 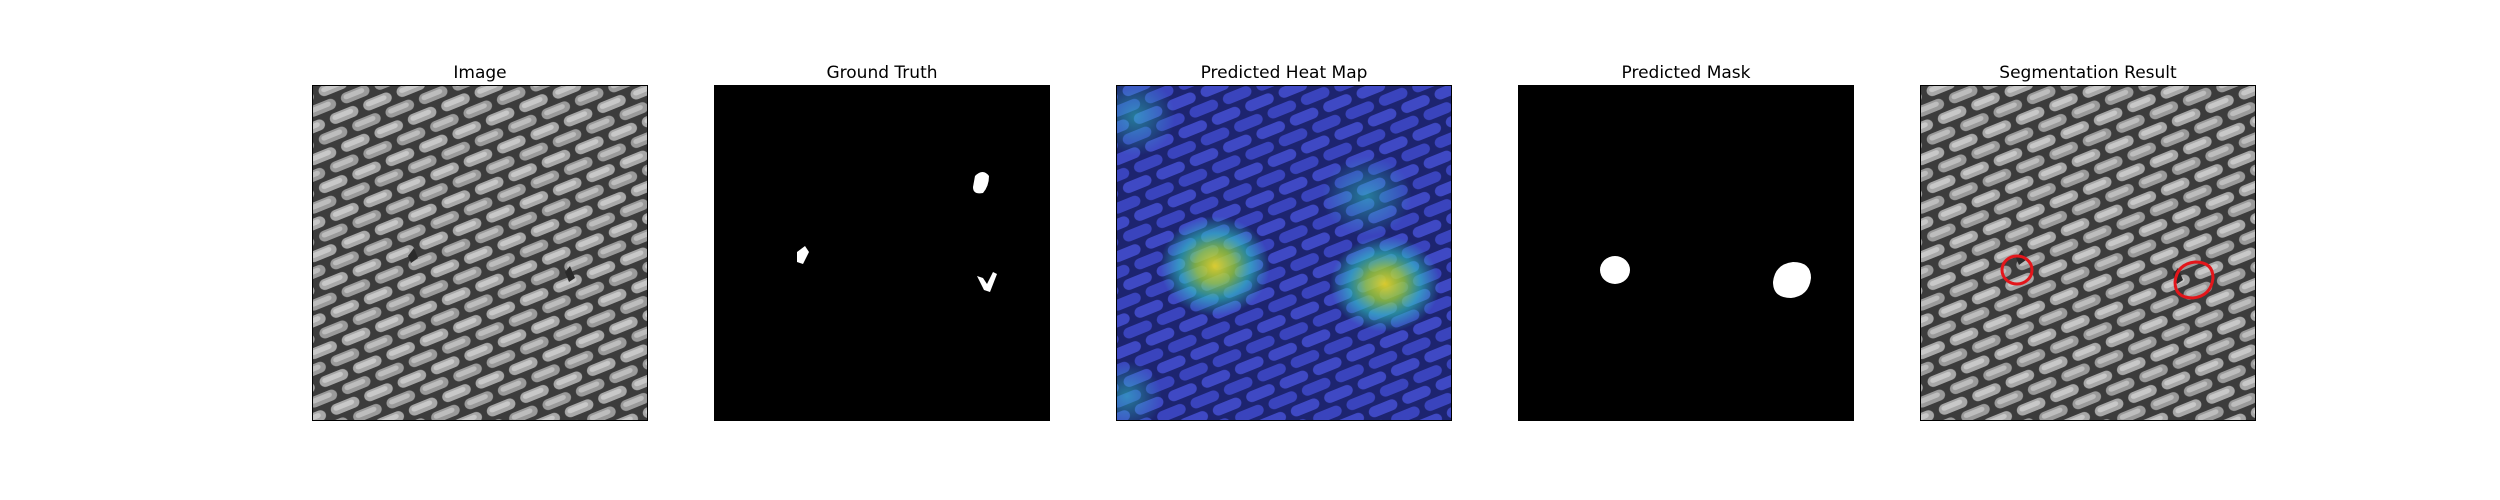 What do you see at coordinates (1686, 73) in the screenshot?
I see `panel-title-predicted-mask: Predicted Mask` at bounding box center [1686, 73].